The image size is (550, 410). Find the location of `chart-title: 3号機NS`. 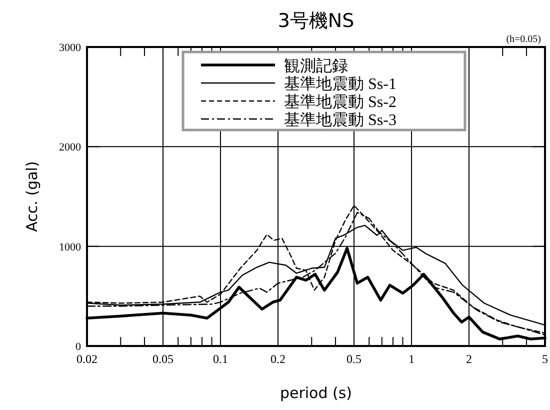

chart-title: 3号機NS is located at coordinates (316, 21).